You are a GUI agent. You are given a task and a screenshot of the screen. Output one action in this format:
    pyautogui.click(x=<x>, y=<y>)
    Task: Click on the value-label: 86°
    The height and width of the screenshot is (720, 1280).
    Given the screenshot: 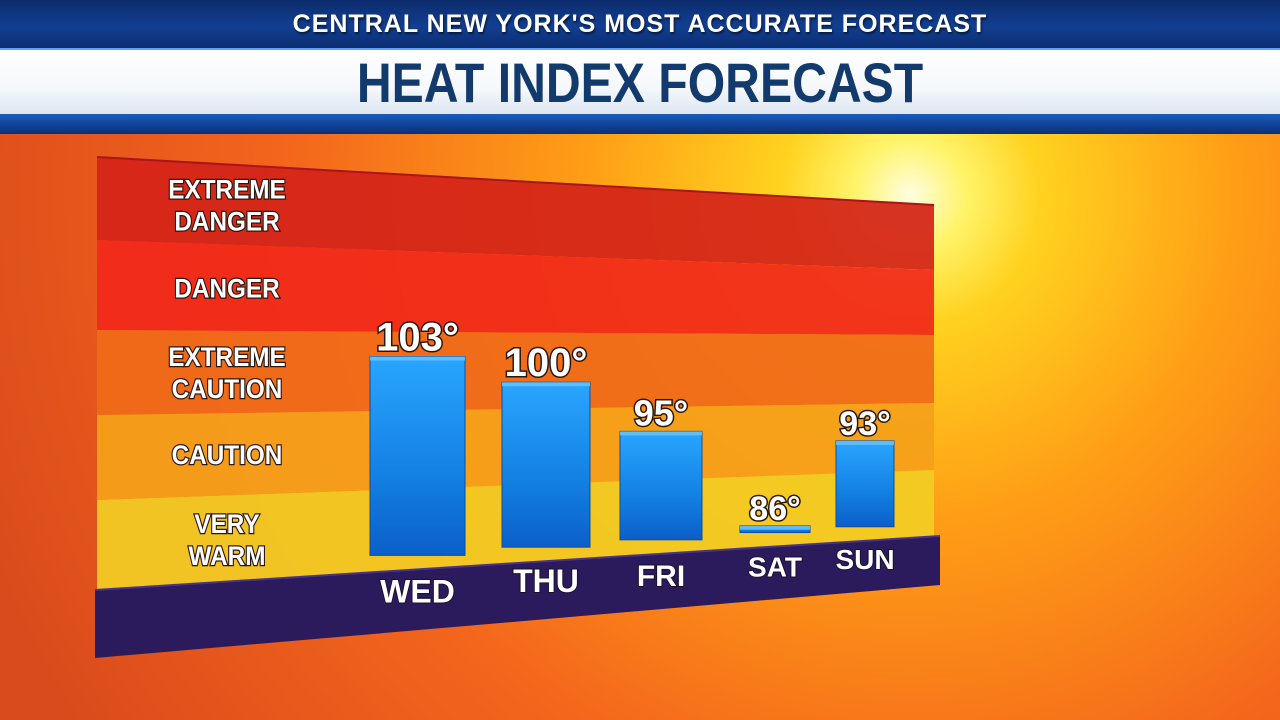 What is the action you would take?
    pyautogui.click(x=774, y=509)
    